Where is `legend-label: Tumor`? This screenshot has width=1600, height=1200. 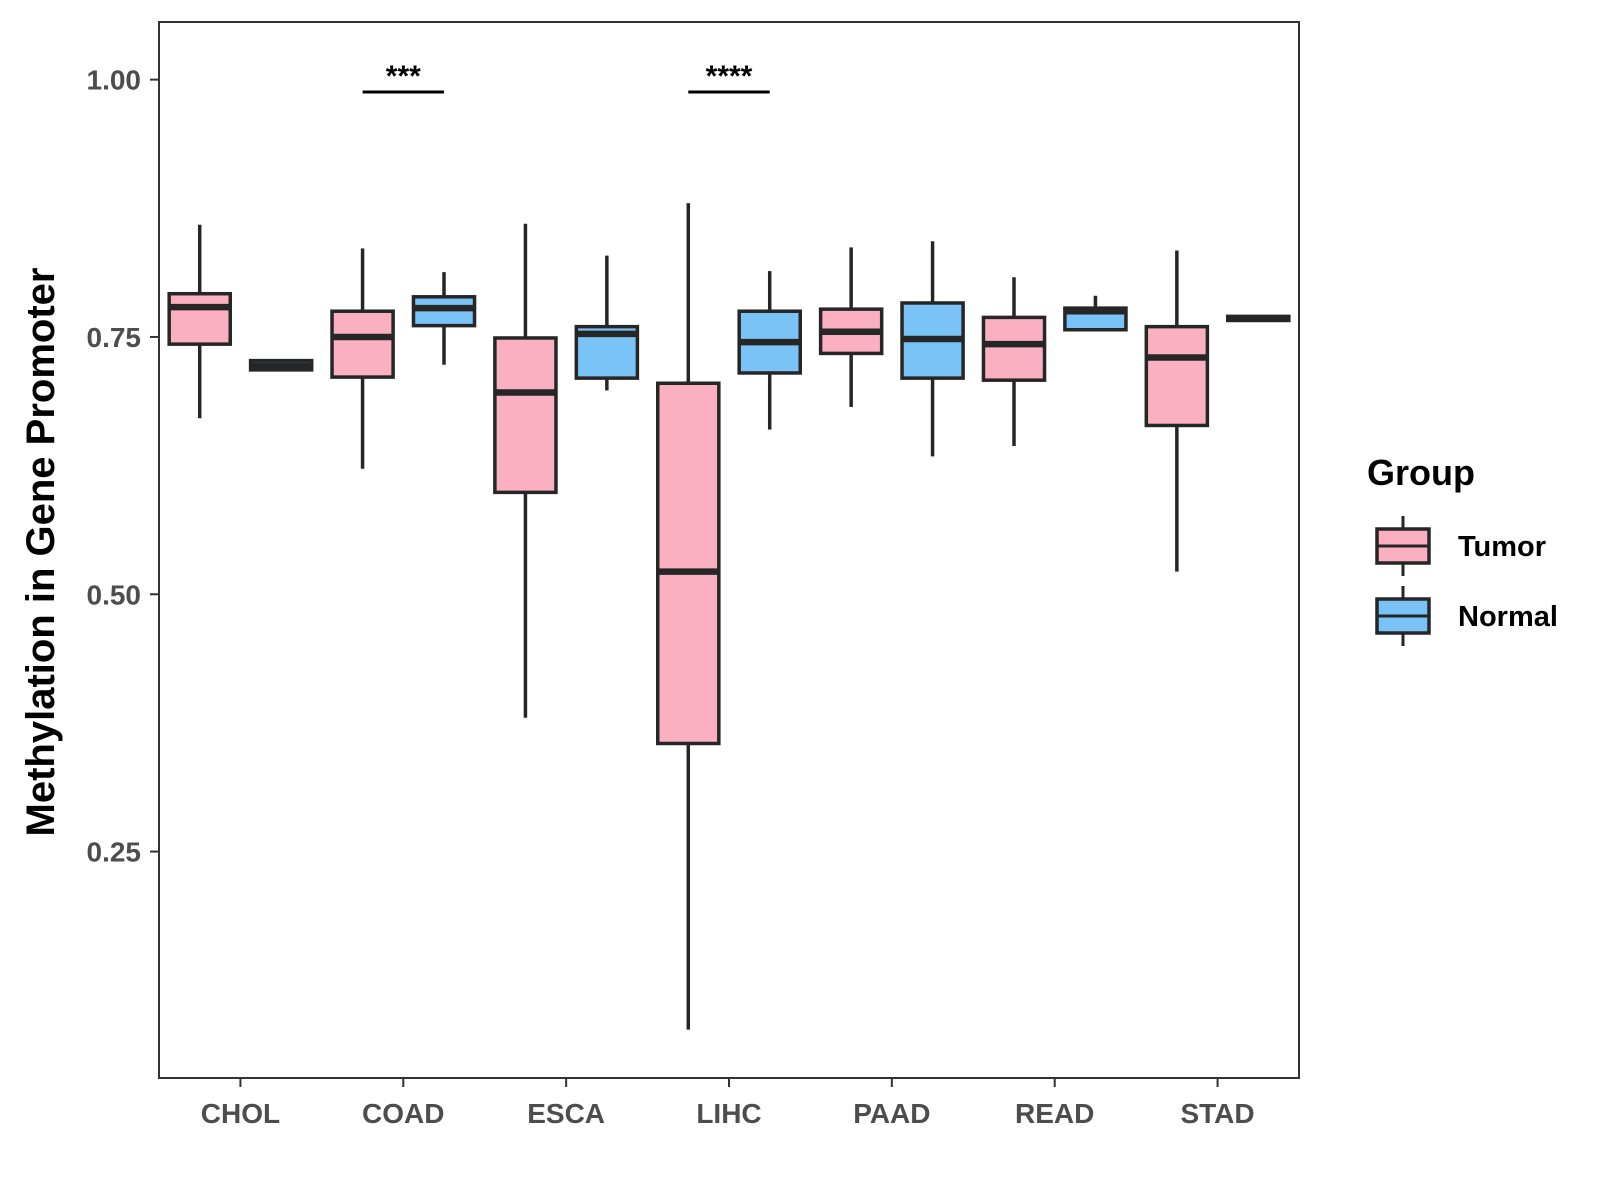
legend-label: Tumor is located at coordinates (1502, 547).